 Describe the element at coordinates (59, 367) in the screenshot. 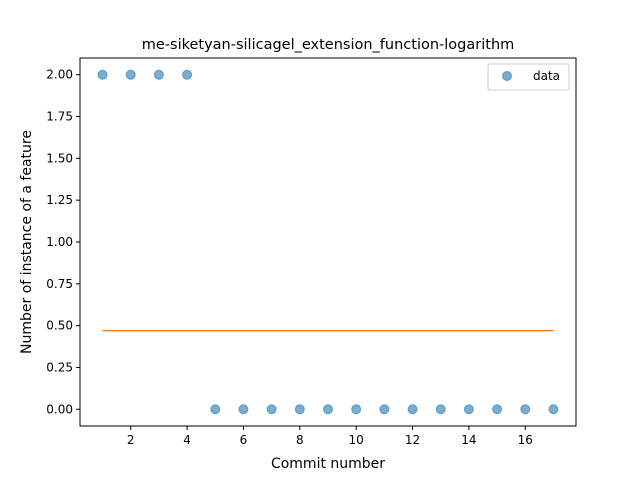

I see `y-tick-label: 0.25` at that location.